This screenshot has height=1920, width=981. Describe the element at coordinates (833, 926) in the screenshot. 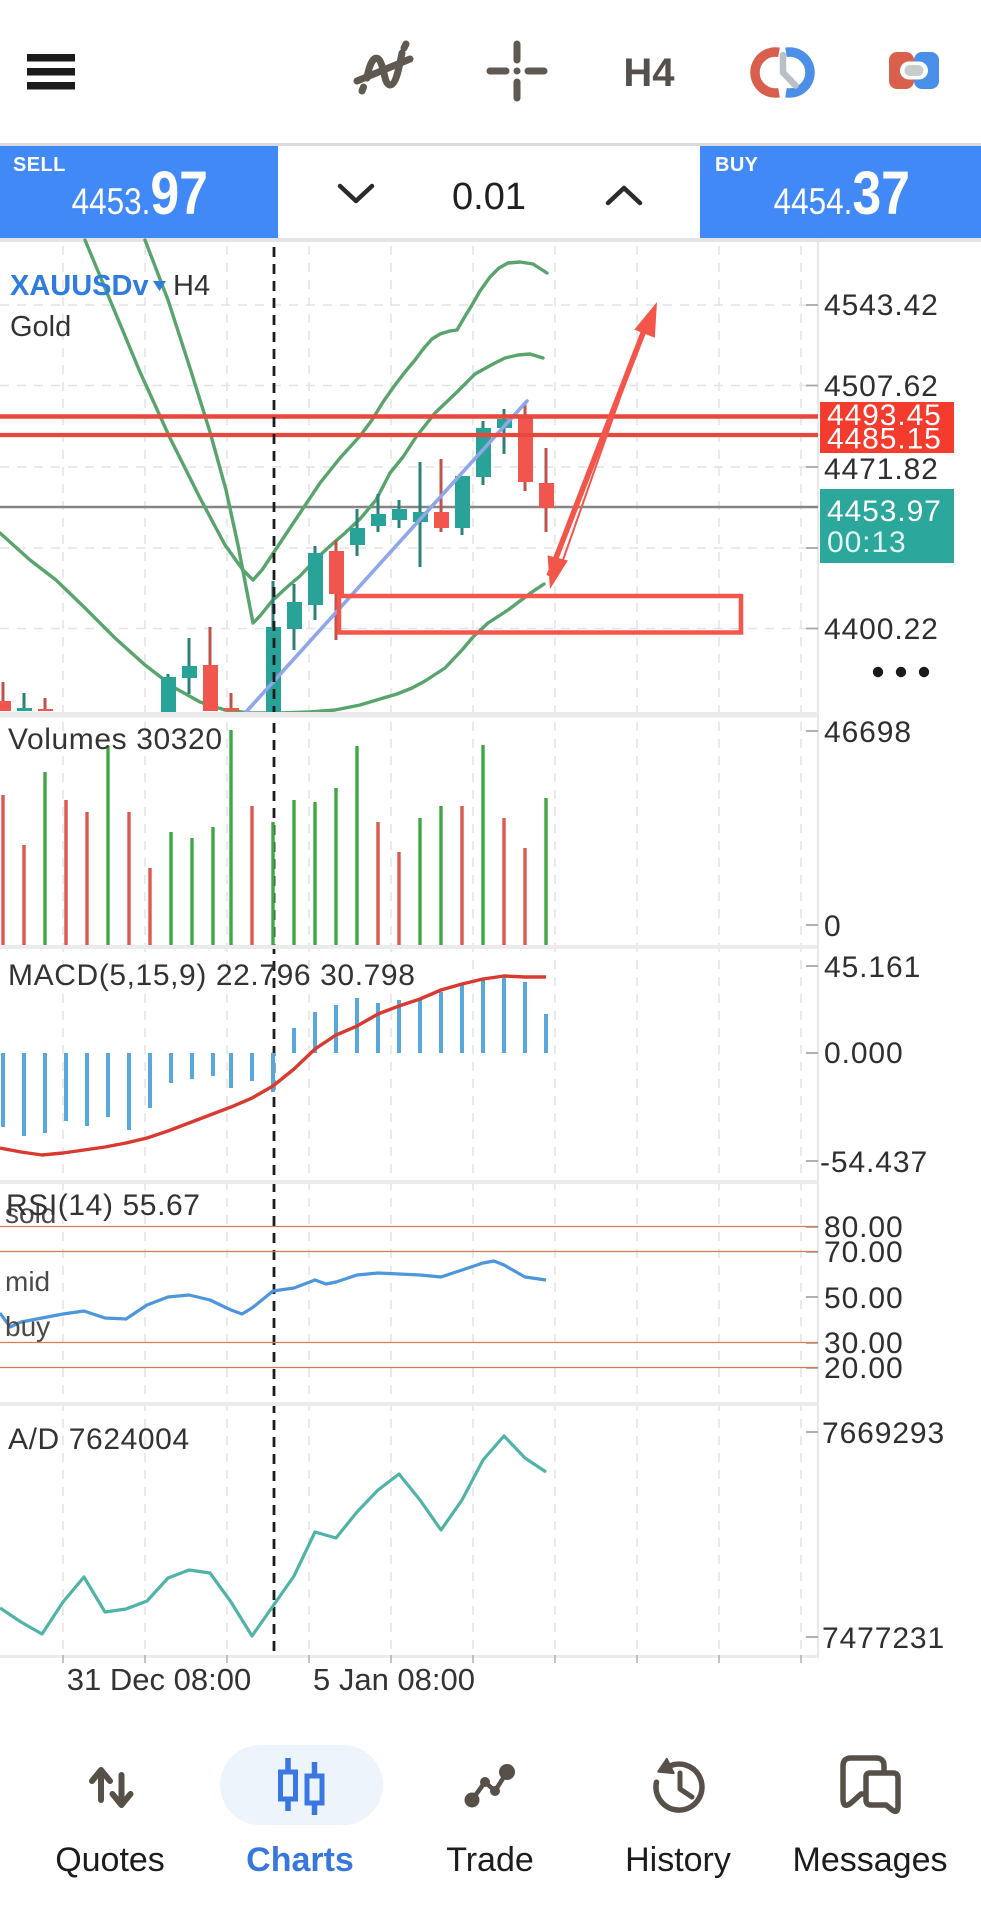

I see `svg-text: 0` at that location.